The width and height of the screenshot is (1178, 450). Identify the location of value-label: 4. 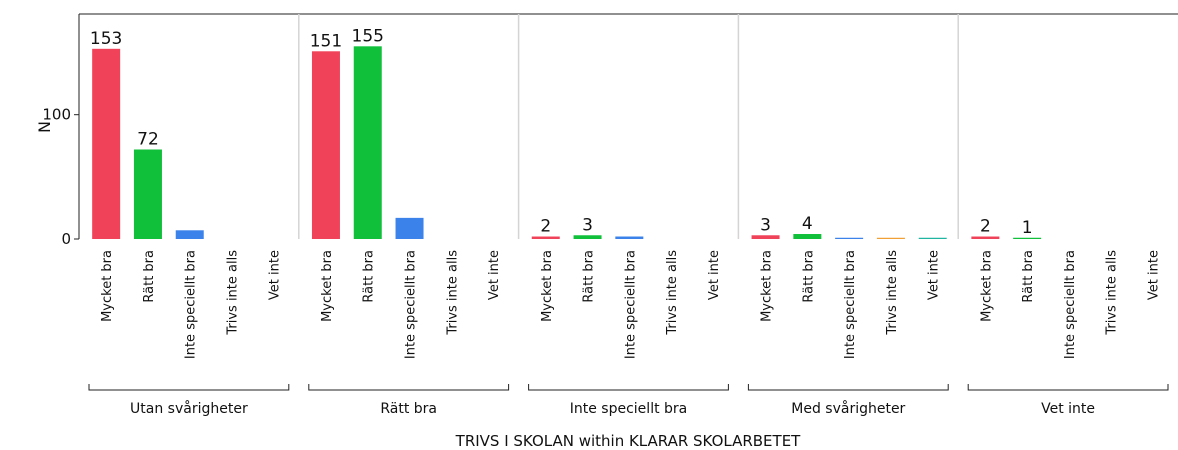
(807, 224).